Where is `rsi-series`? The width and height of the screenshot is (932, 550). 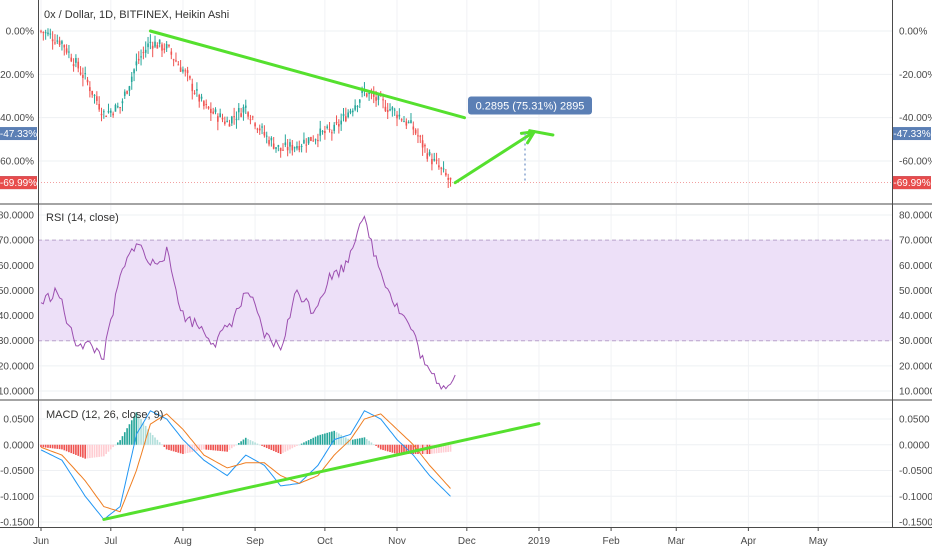
rsi-series is located at coordinates (248, 303).